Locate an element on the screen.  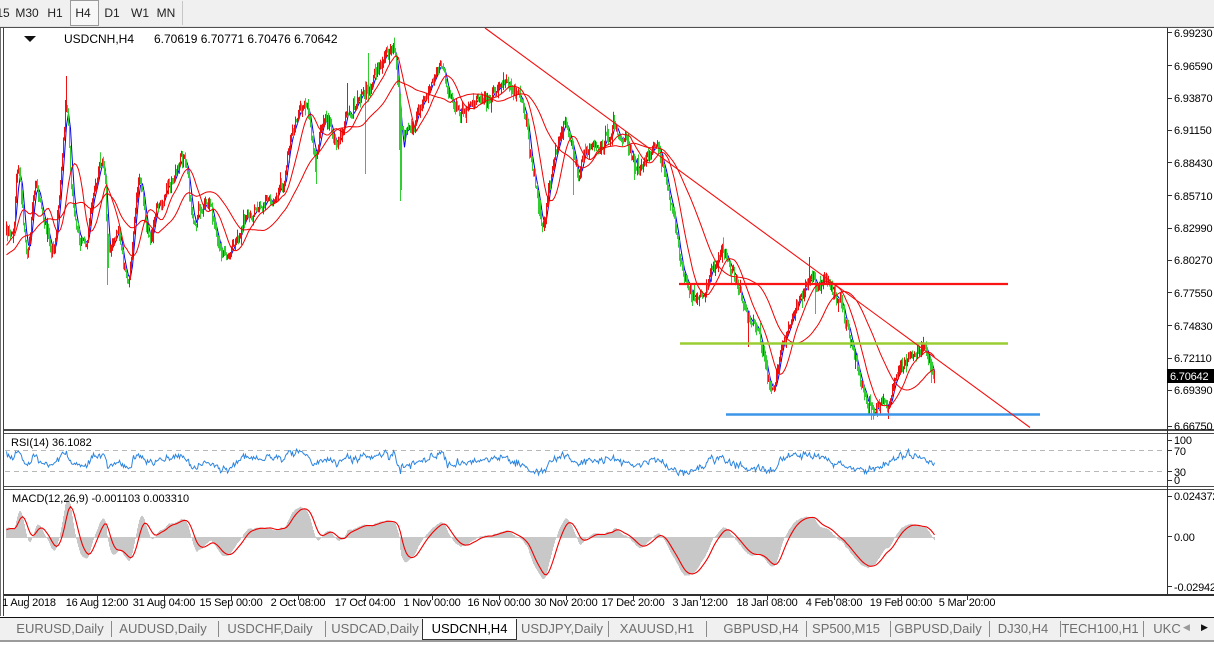
svg-text: 6.66750 is located at coordinates (1193, 427).